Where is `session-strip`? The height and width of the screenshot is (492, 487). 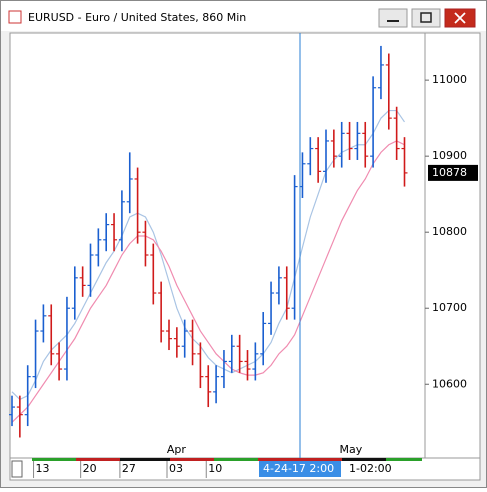
session-strip is located at coordinates (227, 459).